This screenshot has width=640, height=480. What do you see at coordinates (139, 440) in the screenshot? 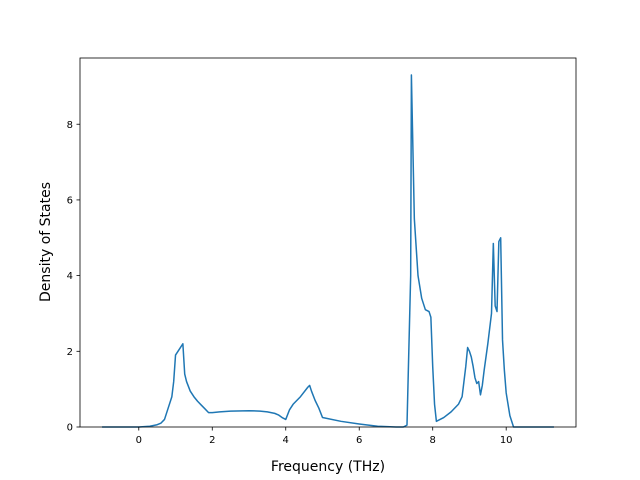
I see `x-tick-label: 0` at bounding box center [139, 440].